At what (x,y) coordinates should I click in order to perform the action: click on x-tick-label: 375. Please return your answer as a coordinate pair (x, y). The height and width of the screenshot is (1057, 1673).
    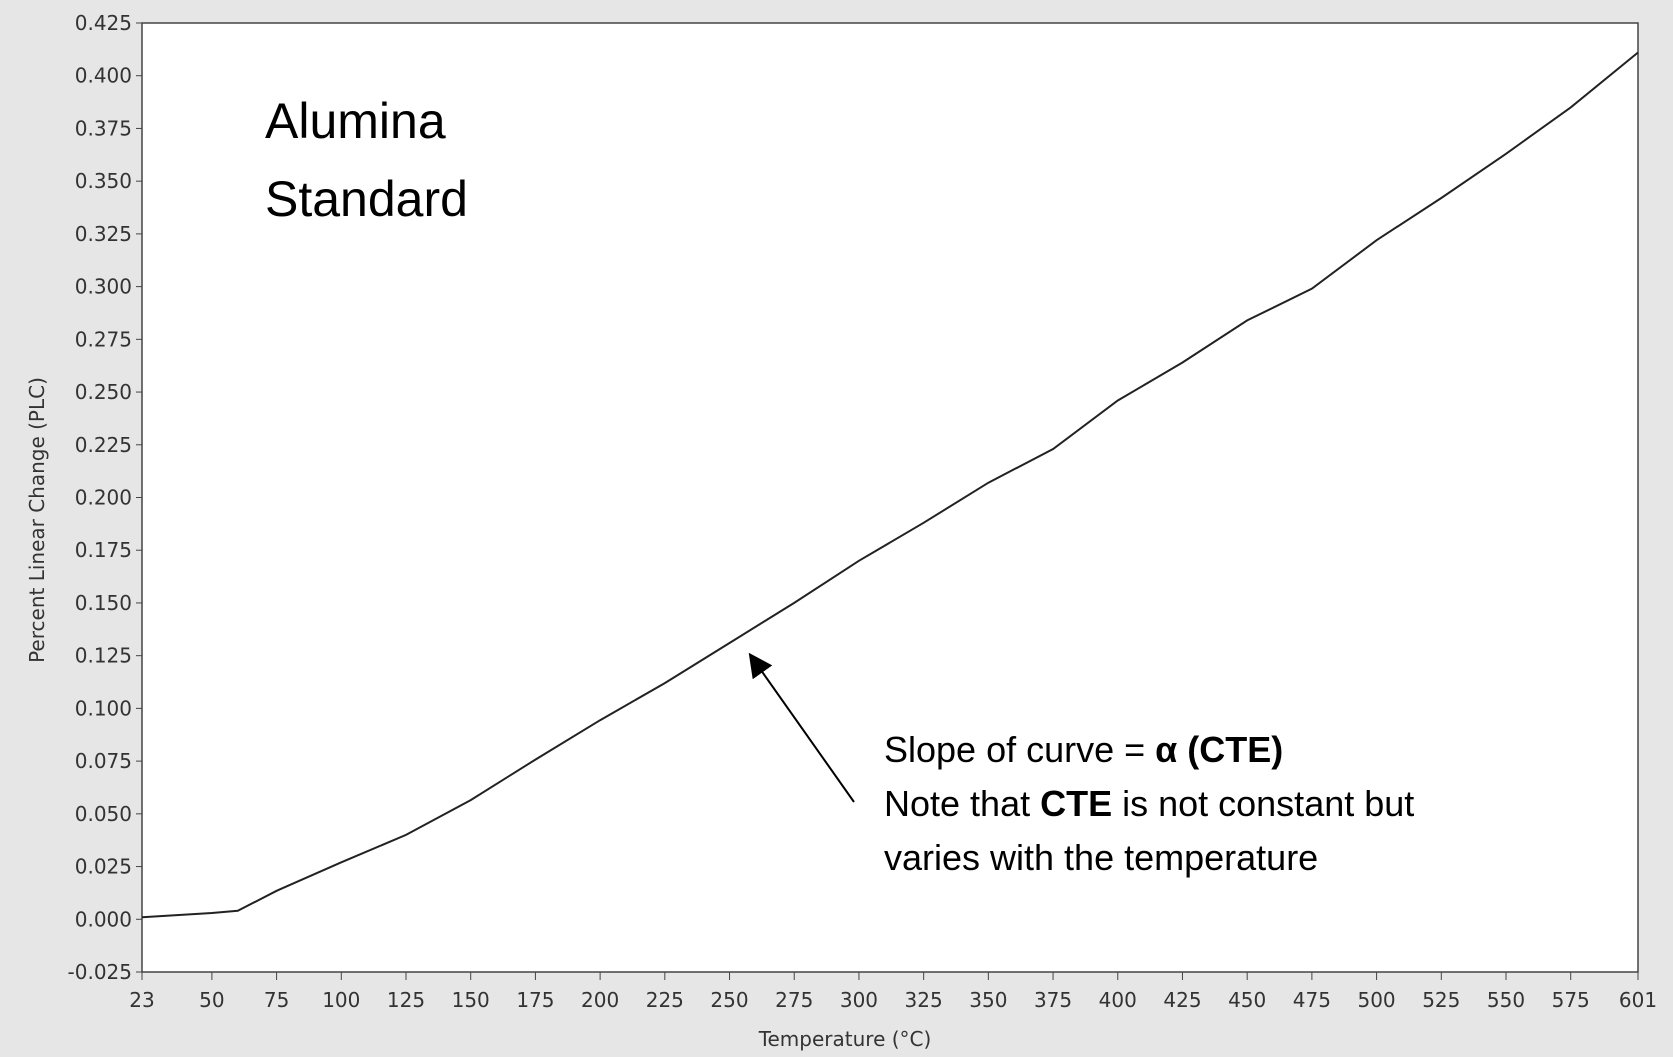
    Looking at the image, I should click on (1053, 1000).